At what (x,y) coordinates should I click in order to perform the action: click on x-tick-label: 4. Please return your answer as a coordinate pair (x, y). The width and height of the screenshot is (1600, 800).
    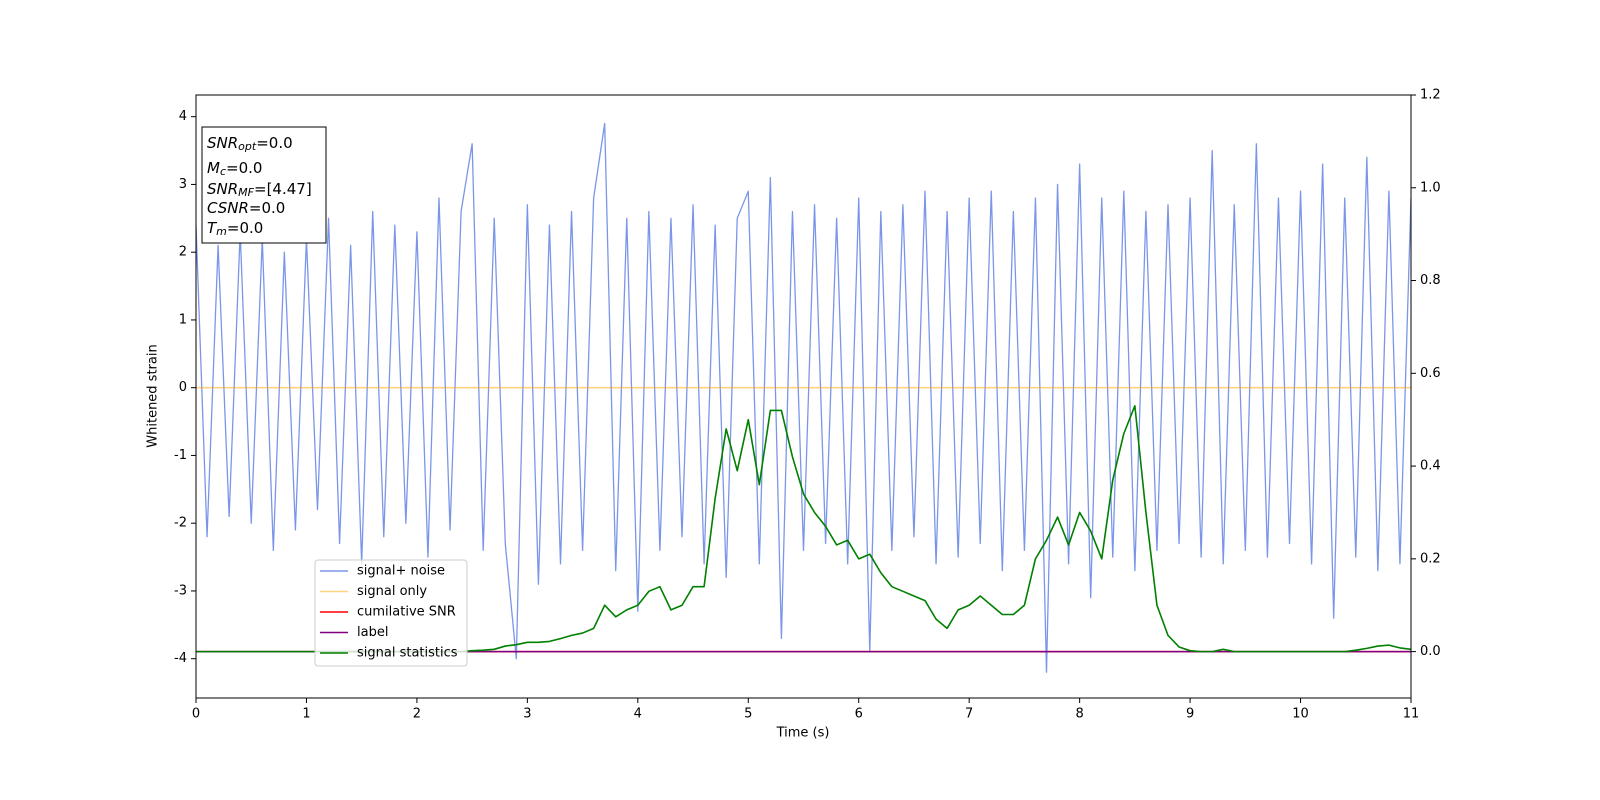
    Looking at the image, I should click on (638, 714).